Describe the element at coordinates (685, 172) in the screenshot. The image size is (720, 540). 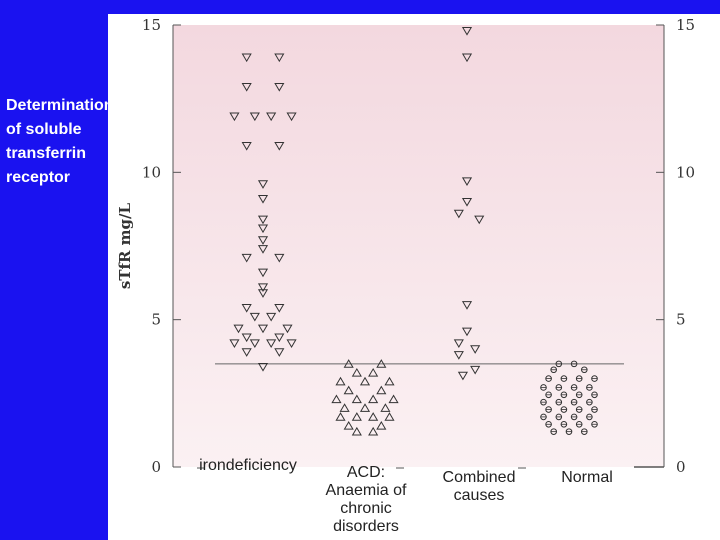
I see `y-tick-label-right: 10` at that location.